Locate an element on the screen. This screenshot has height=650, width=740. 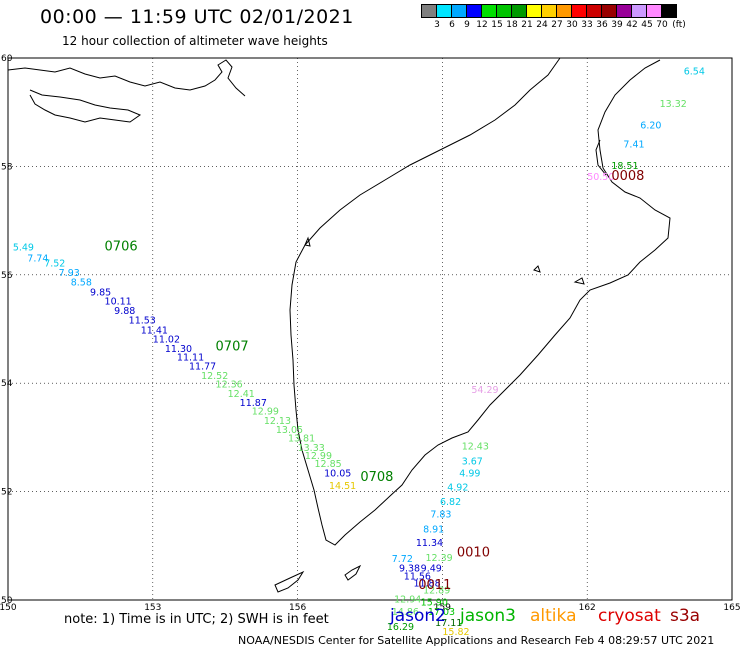
wave-height-value: 12.43 is located at coordinates (475, 446).